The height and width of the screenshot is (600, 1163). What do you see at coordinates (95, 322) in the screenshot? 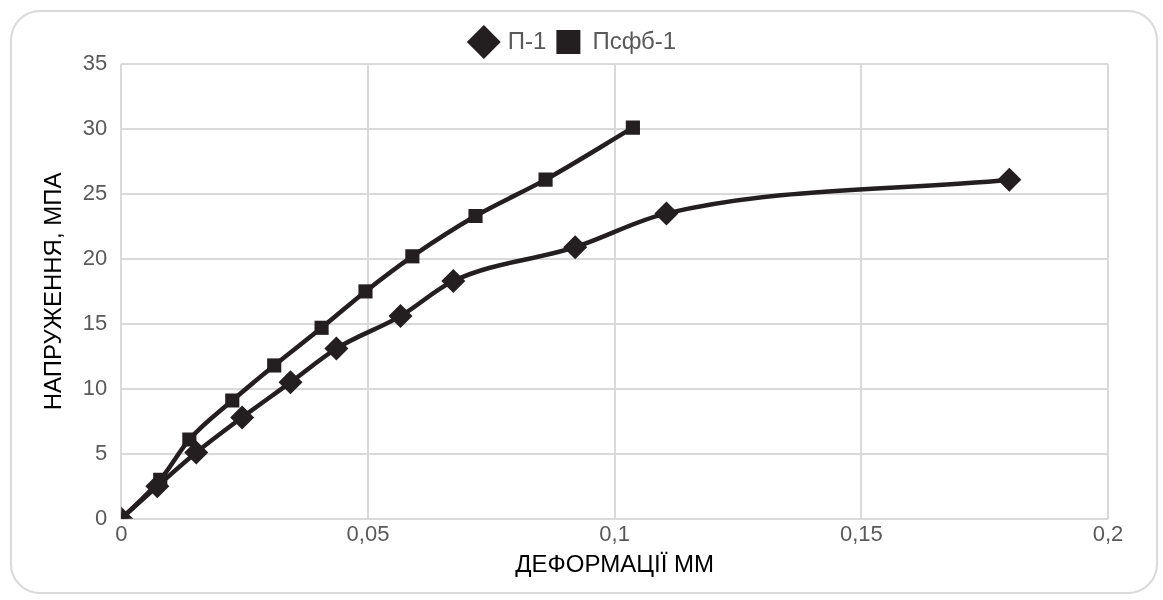
I see `y-tick-label: 15` at bounding box center [95, 322].